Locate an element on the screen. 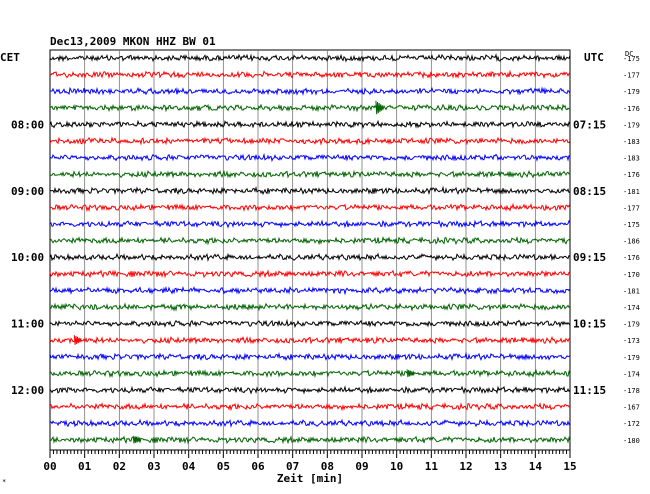  x-tick-label: 02 is located at coordinates (119, 466).